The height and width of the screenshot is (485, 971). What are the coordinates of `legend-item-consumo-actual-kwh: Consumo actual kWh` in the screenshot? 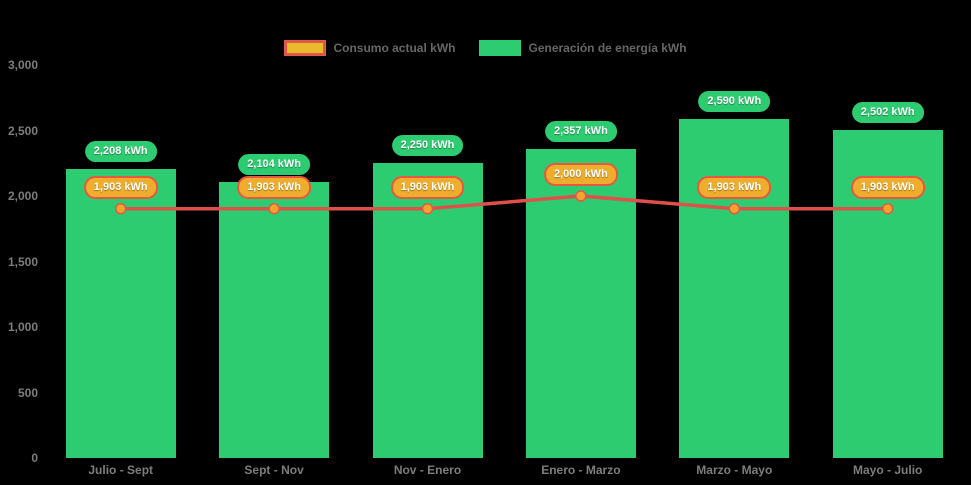 It's located at (369, 48).